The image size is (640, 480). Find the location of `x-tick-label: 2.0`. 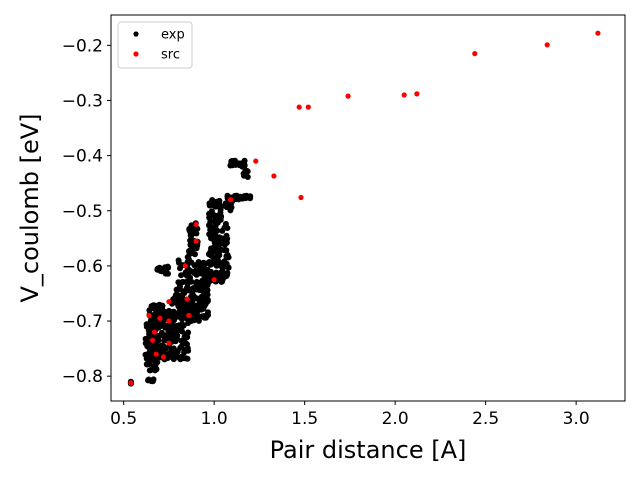

x-tick-label: 2.0 is located at coordinates (395, 419).